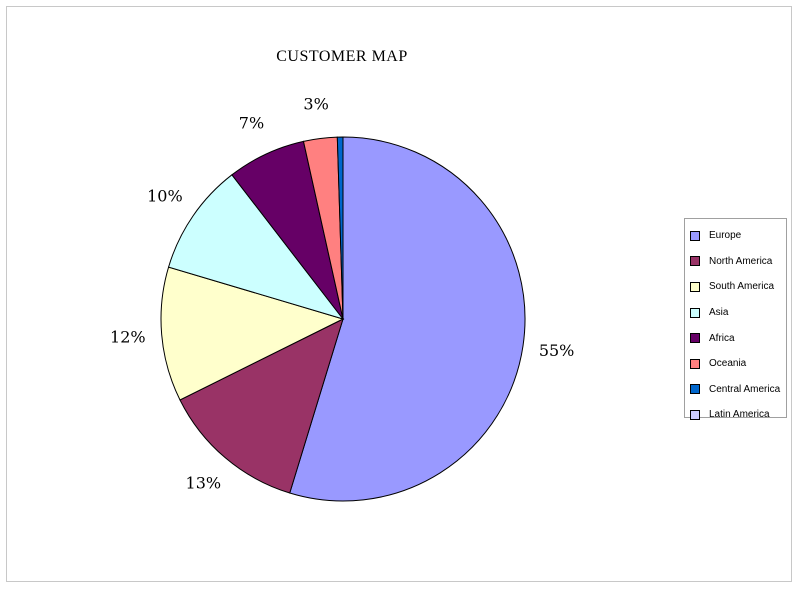 This screenshot has width=800, height=589. I want to click on legend-label: Latin America, so click(739, 415).